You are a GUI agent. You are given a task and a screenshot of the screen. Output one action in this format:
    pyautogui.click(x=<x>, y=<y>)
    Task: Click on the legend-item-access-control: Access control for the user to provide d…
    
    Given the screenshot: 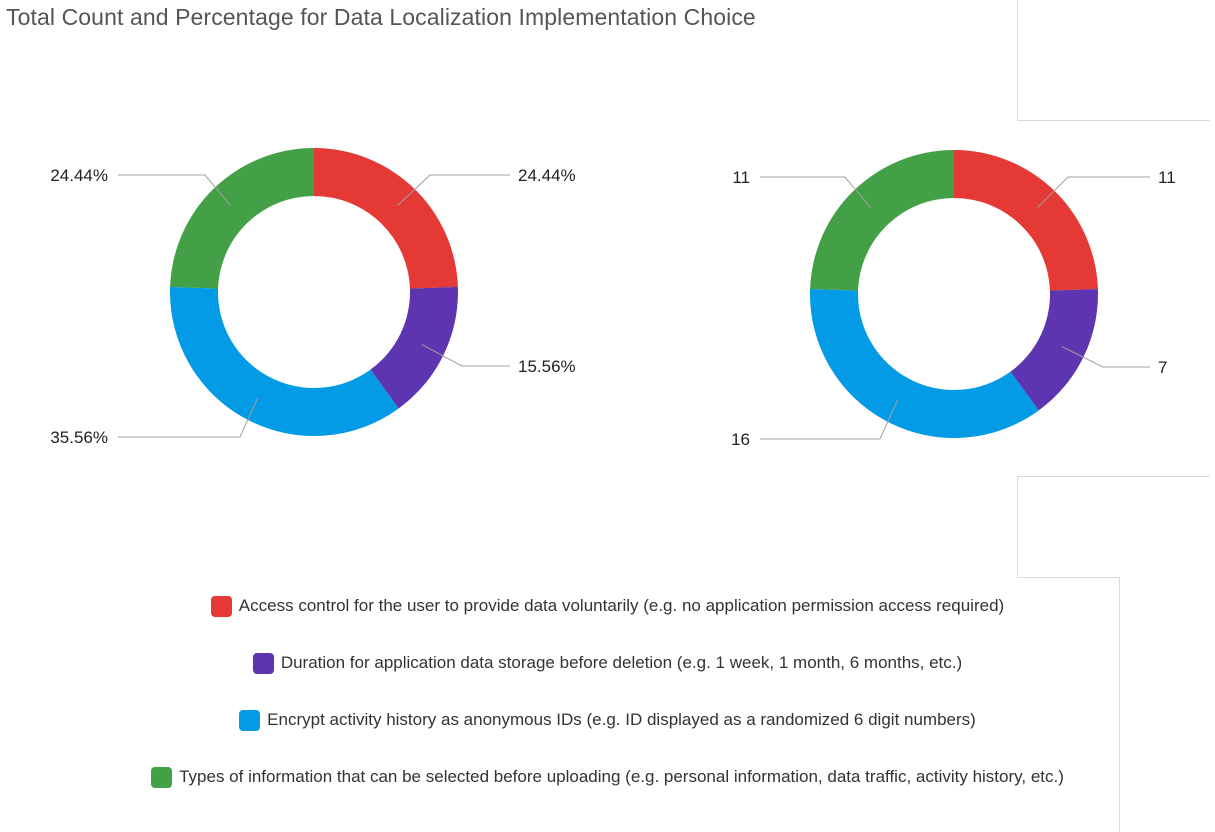 What is the action you would take?
    pyautogui.click(x=607, y=606)
    